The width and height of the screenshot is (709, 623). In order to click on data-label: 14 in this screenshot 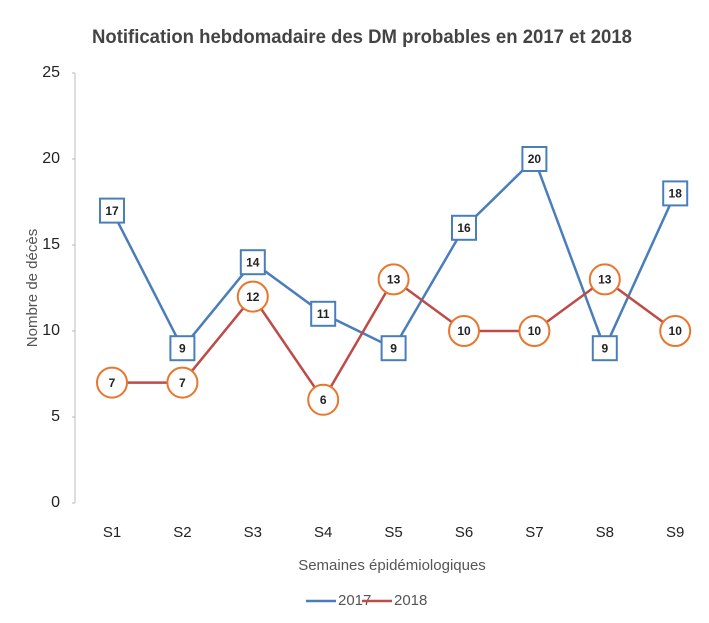, I will do `click(253, 262)`.